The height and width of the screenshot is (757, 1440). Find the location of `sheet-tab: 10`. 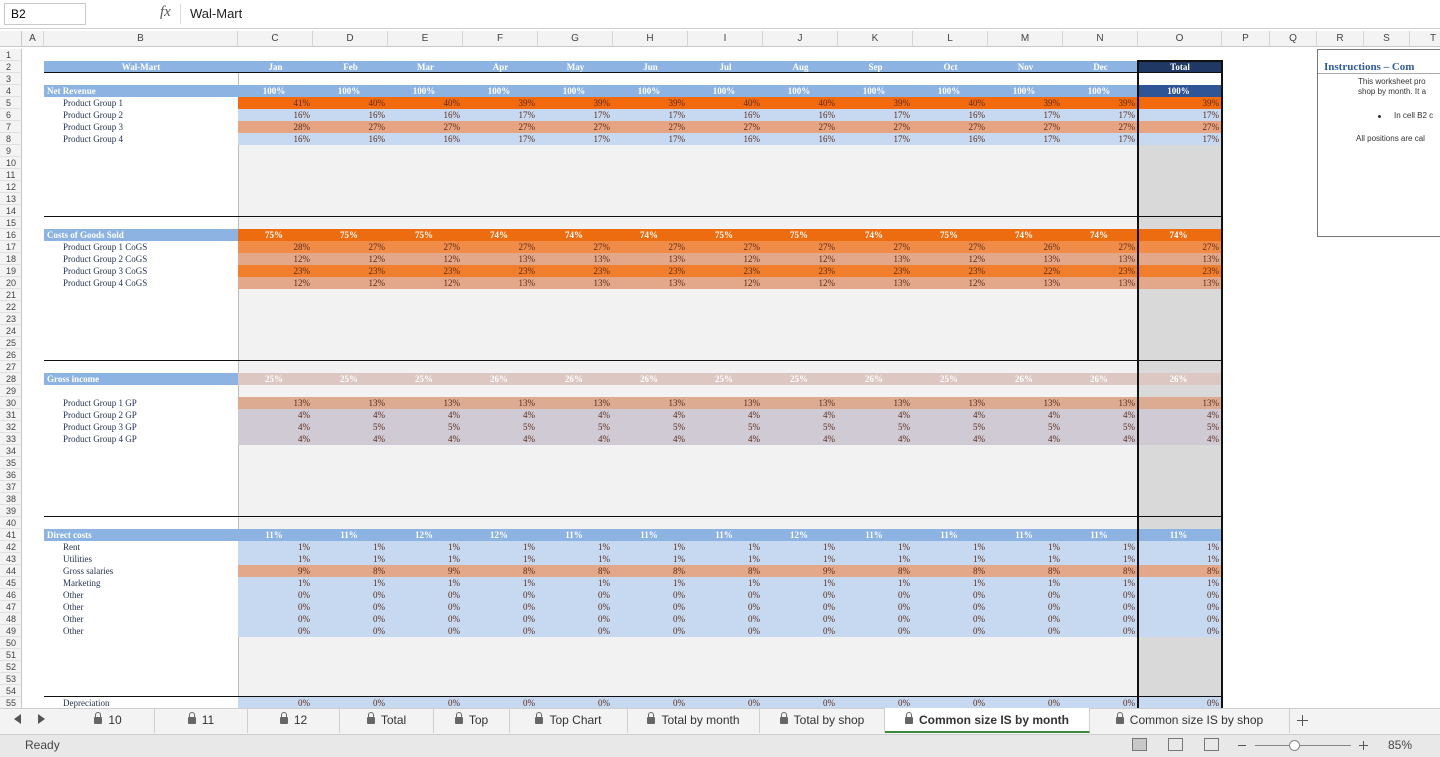

sheet-tab: 10 is located at coordinates (108, 720).